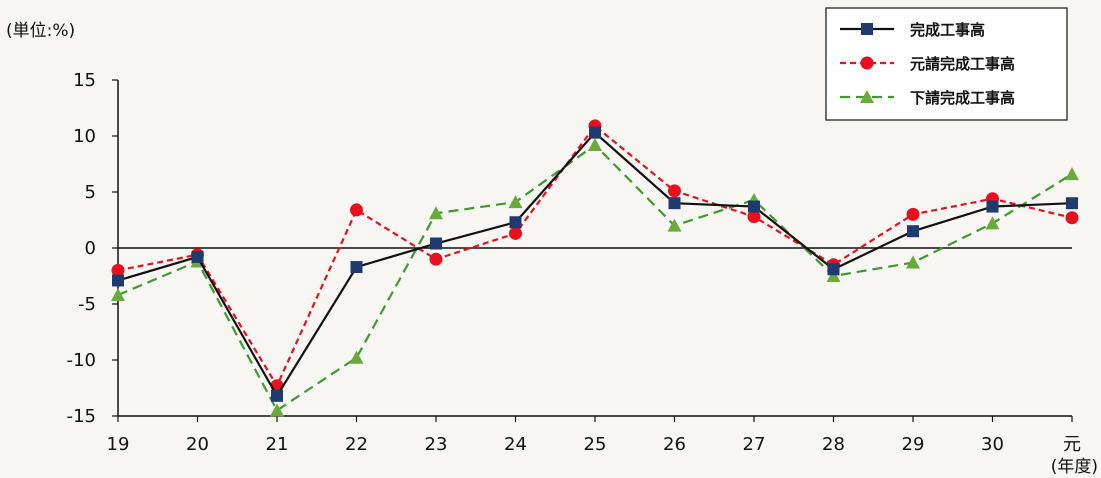  What do you see at coordinates (515, 444) in the screenshot?
I see `x-tick-label: 24` at bounding box center [515, 444].